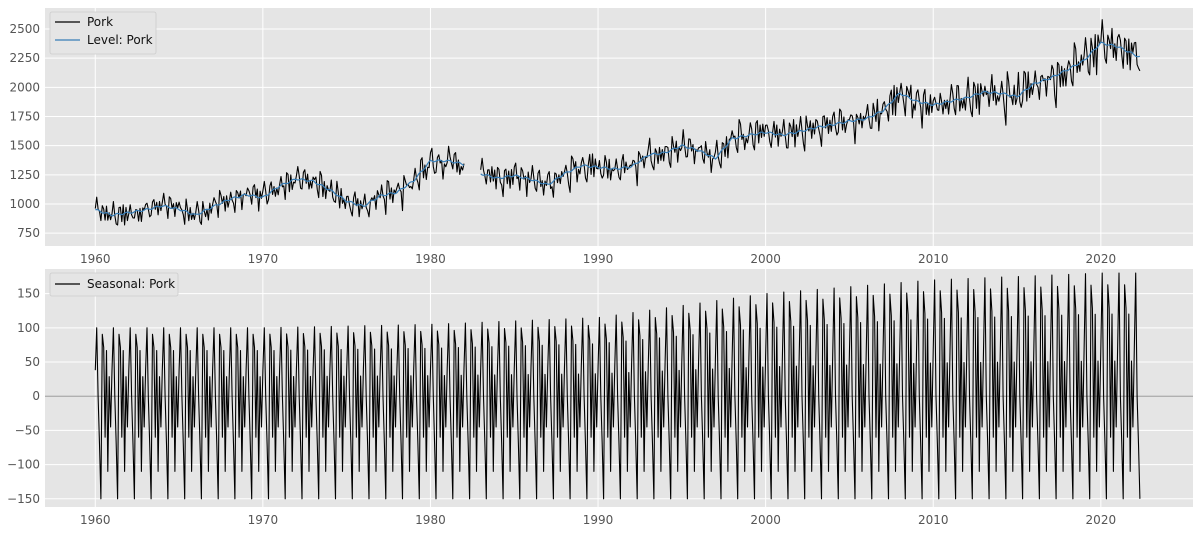 The width and height of the screenshot is (1200, 548). What do you see at coordinates (24, 58) in the screenshot?
I see `y-tick-label: 2250` at bounding box center [24, 58].